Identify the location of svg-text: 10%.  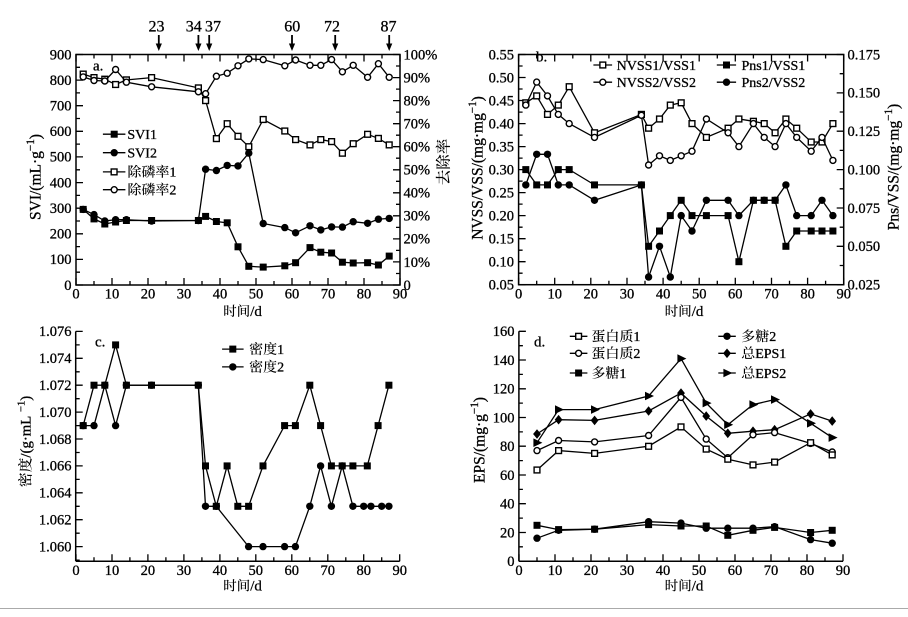
(417, 263).